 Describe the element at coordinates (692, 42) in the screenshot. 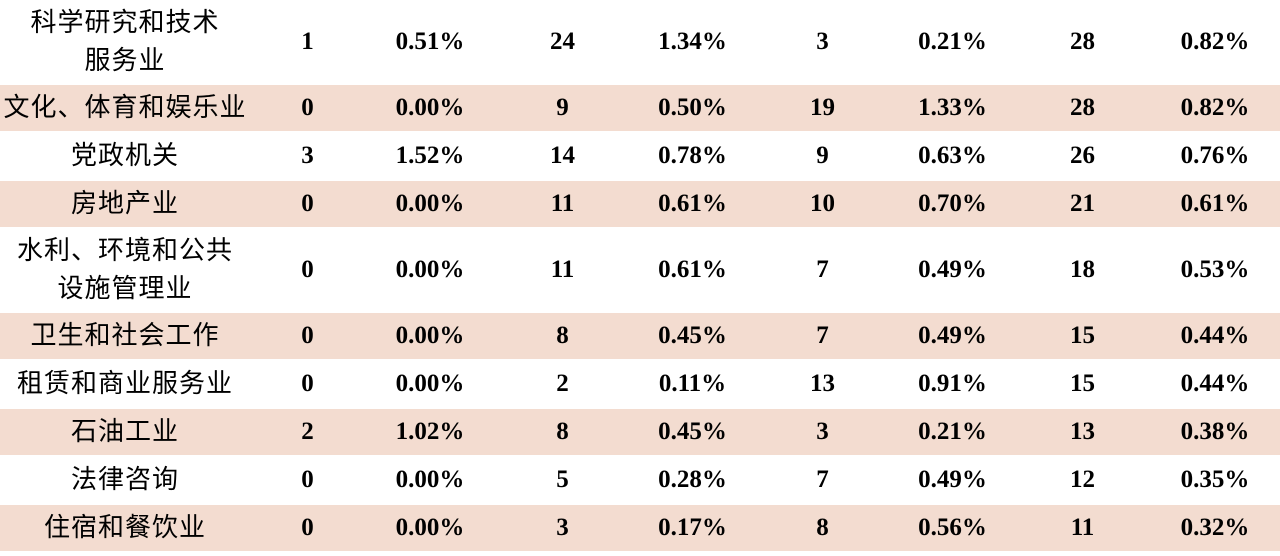

I see `table-cell: 1.34%` at that location.